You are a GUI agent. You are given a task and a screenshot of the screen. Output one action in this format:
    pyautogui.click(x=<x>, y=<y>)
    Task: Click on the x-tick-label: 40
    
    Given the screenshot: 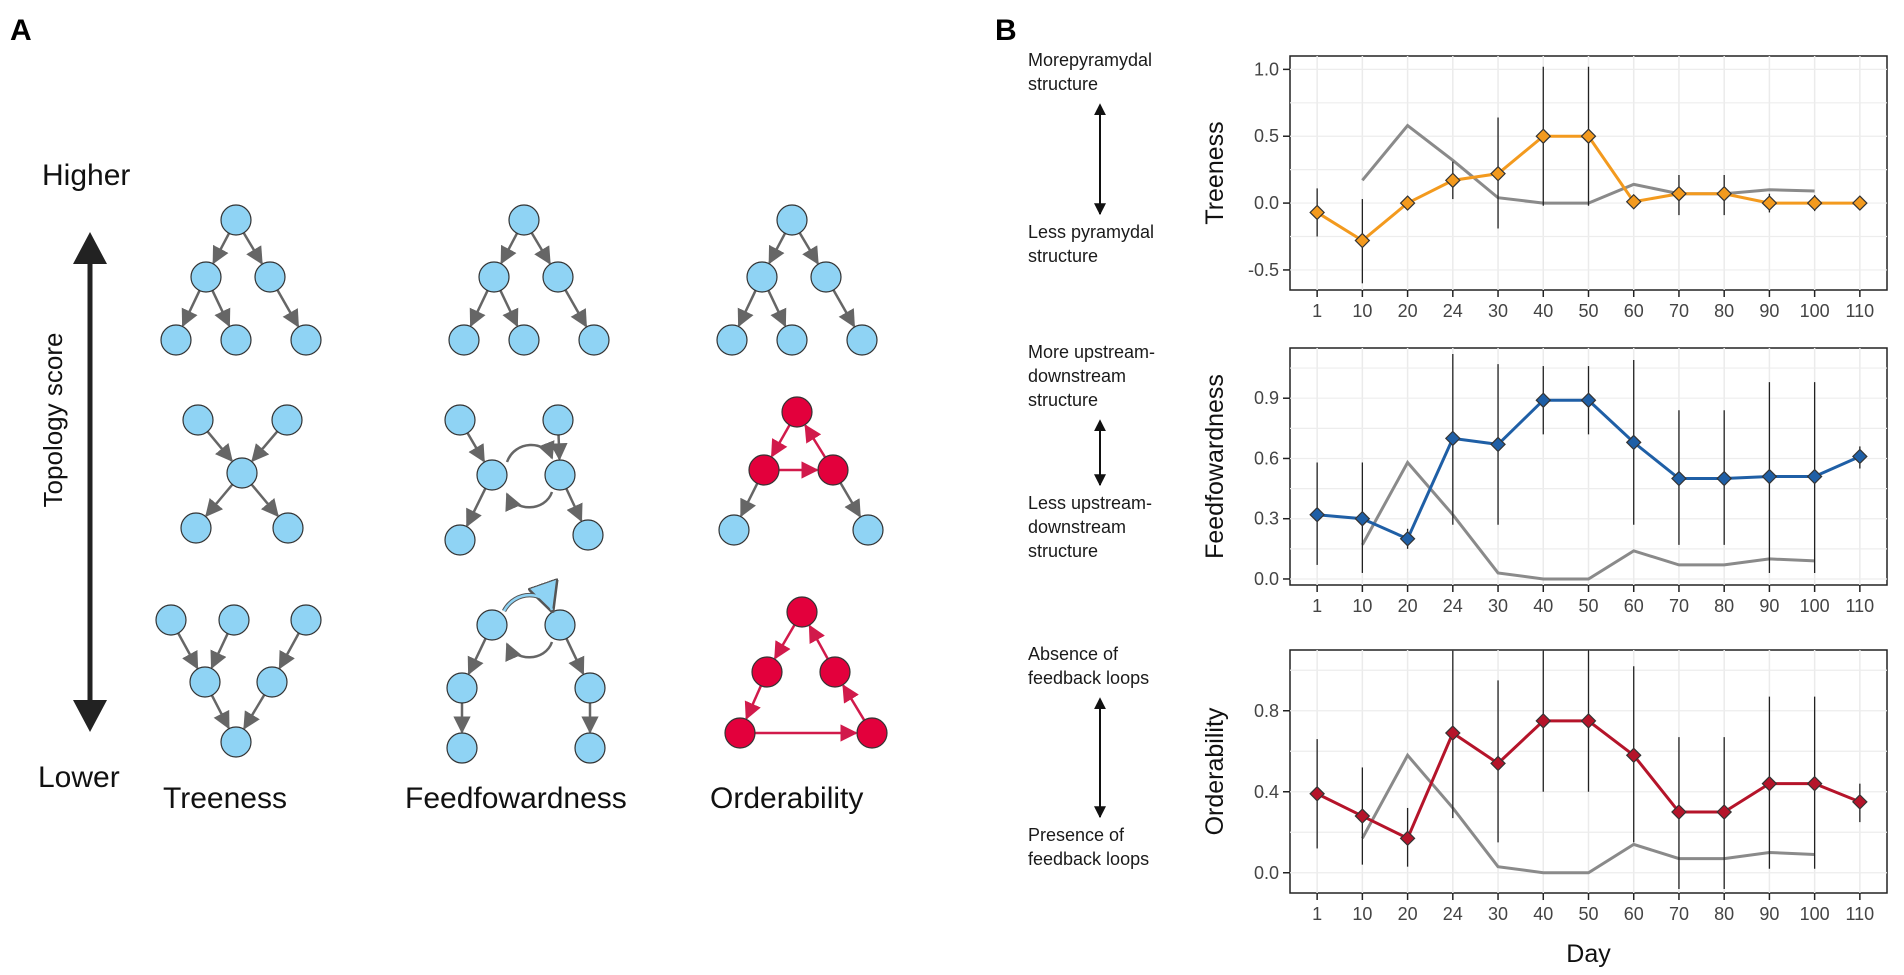 What is the action you would take?
    pyautogui.click(x=1543, y=311)
    